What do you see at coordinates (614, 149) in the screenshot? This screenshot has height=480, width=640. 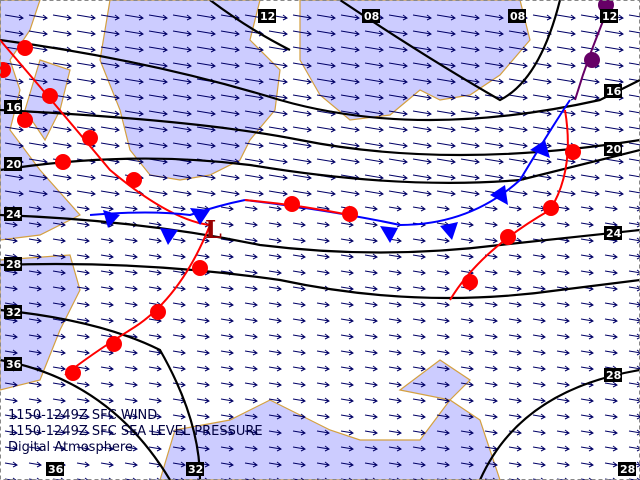 I see `svg-text: 20` at bounding box center [614, 149].